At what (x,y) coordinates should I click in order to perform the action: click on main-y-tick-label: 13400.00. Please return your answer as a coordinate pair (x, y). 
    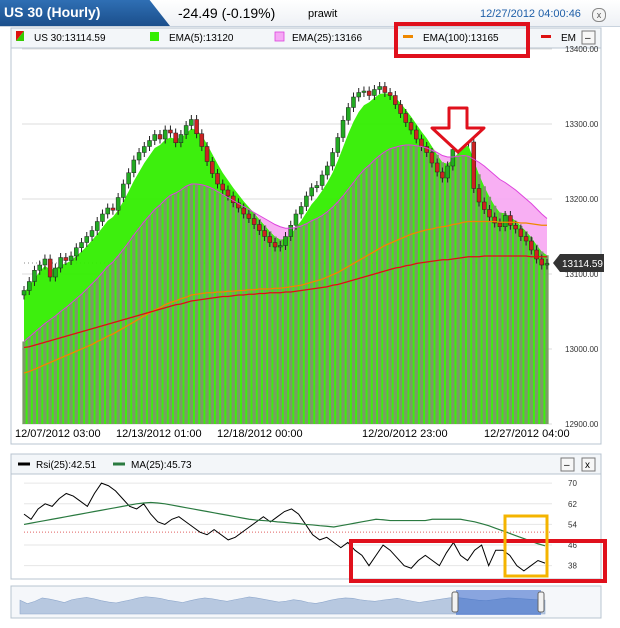
    Looking at the image, I should click on (582, 49).